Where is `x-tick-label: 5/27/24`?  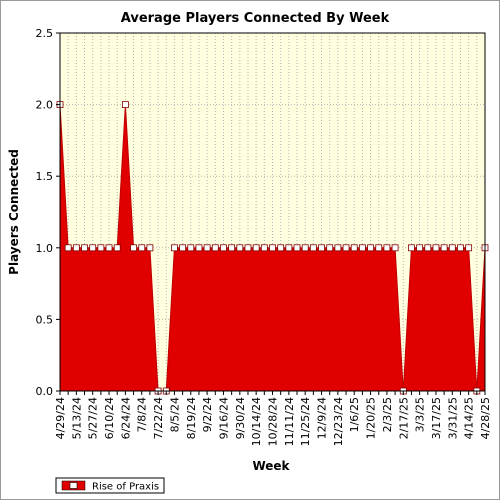
x-tick-label: 5/27/24 is located at coordinates (93, 418).